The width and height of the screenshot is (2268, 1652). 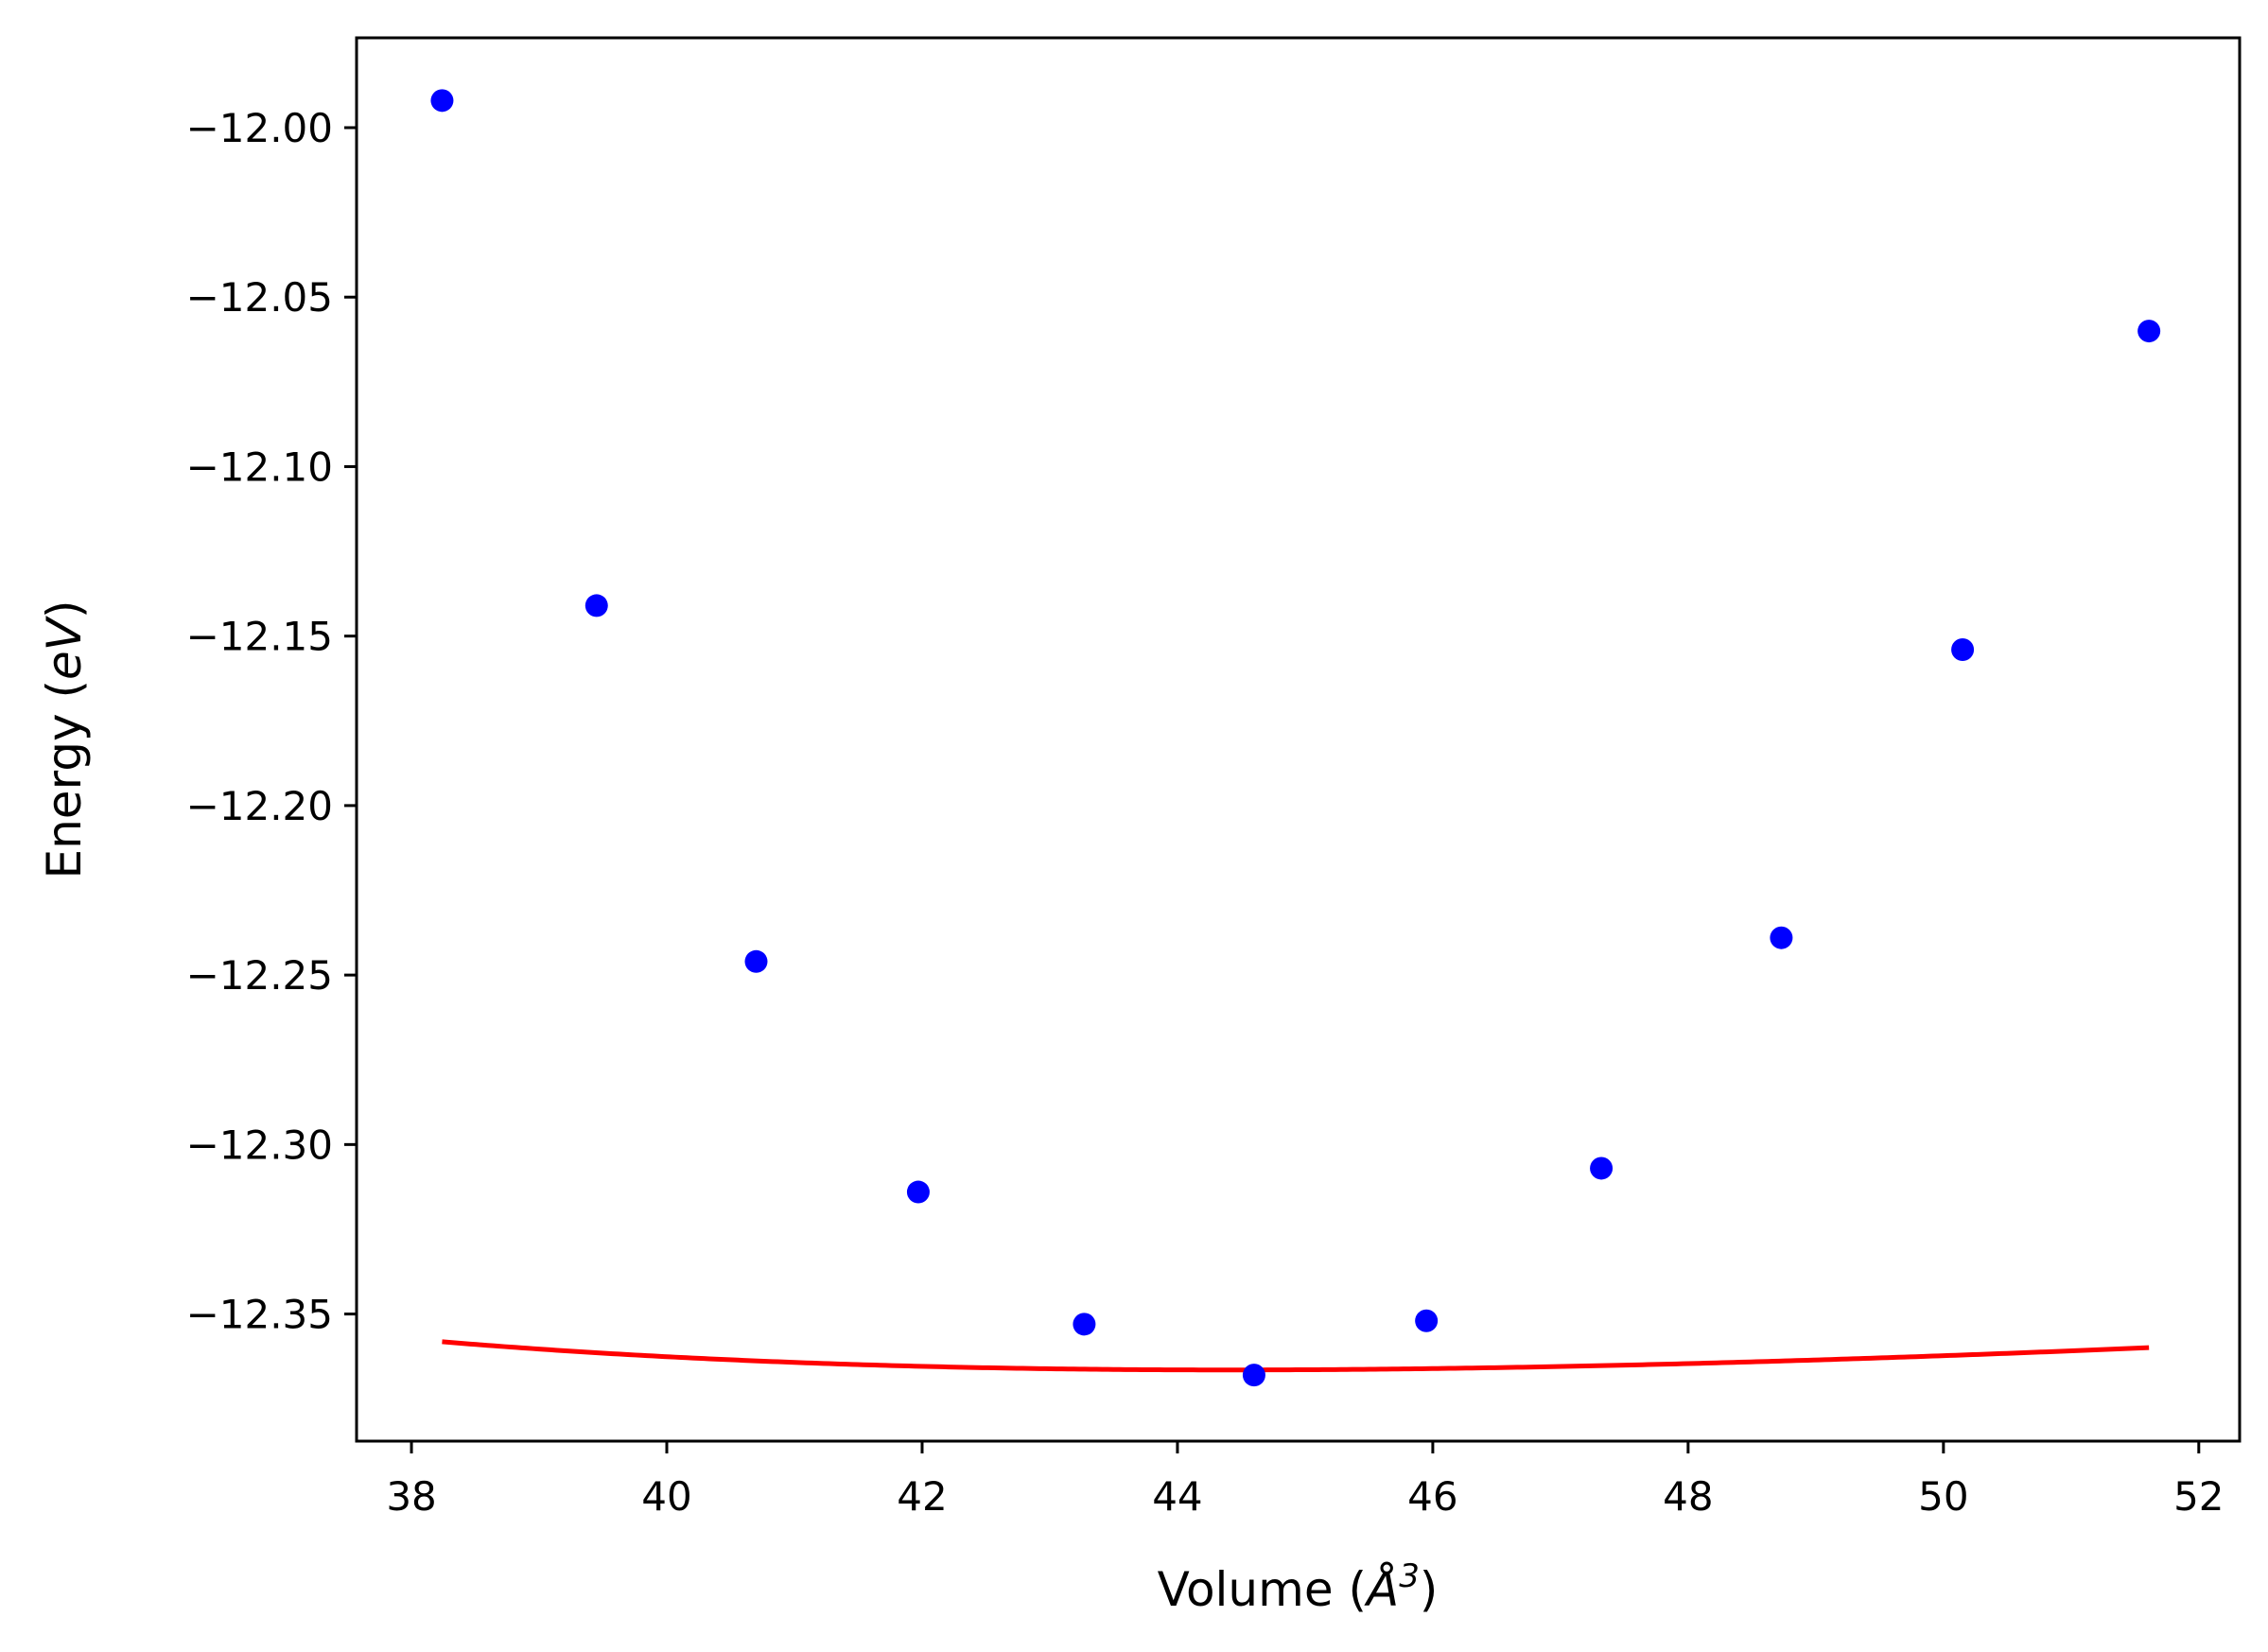 What do you see at coordinates (1432, 1496) in the screenshot?
I see `x-tick-label: 46` at bounding box center [1432, 1496].